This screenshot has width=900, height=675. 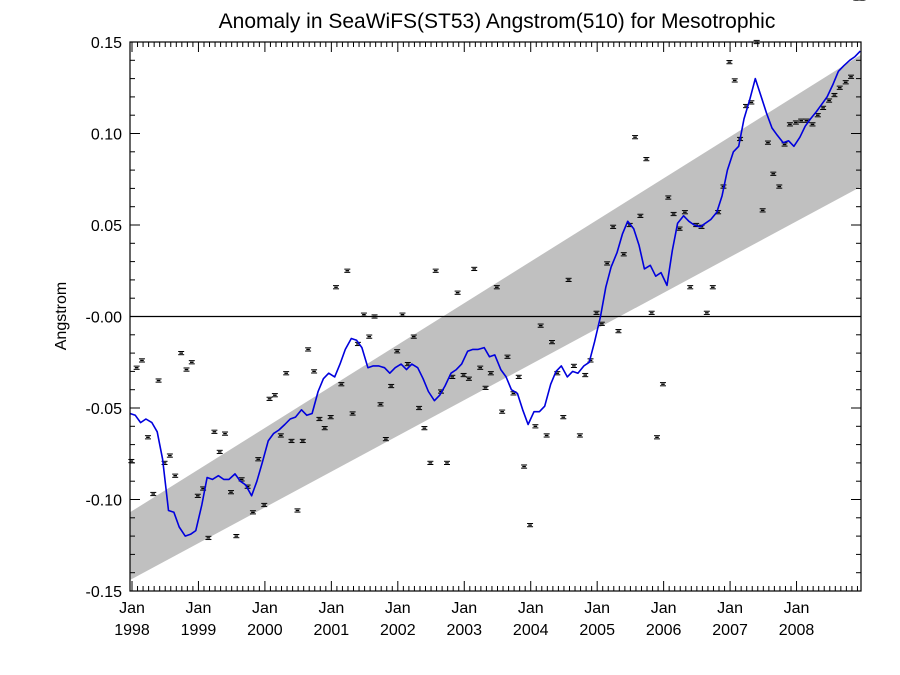 What do you see at coordinates (106, 135) in the screenshot?
I see `y-tick-label: 0.10` at bounding box center [106, 135].